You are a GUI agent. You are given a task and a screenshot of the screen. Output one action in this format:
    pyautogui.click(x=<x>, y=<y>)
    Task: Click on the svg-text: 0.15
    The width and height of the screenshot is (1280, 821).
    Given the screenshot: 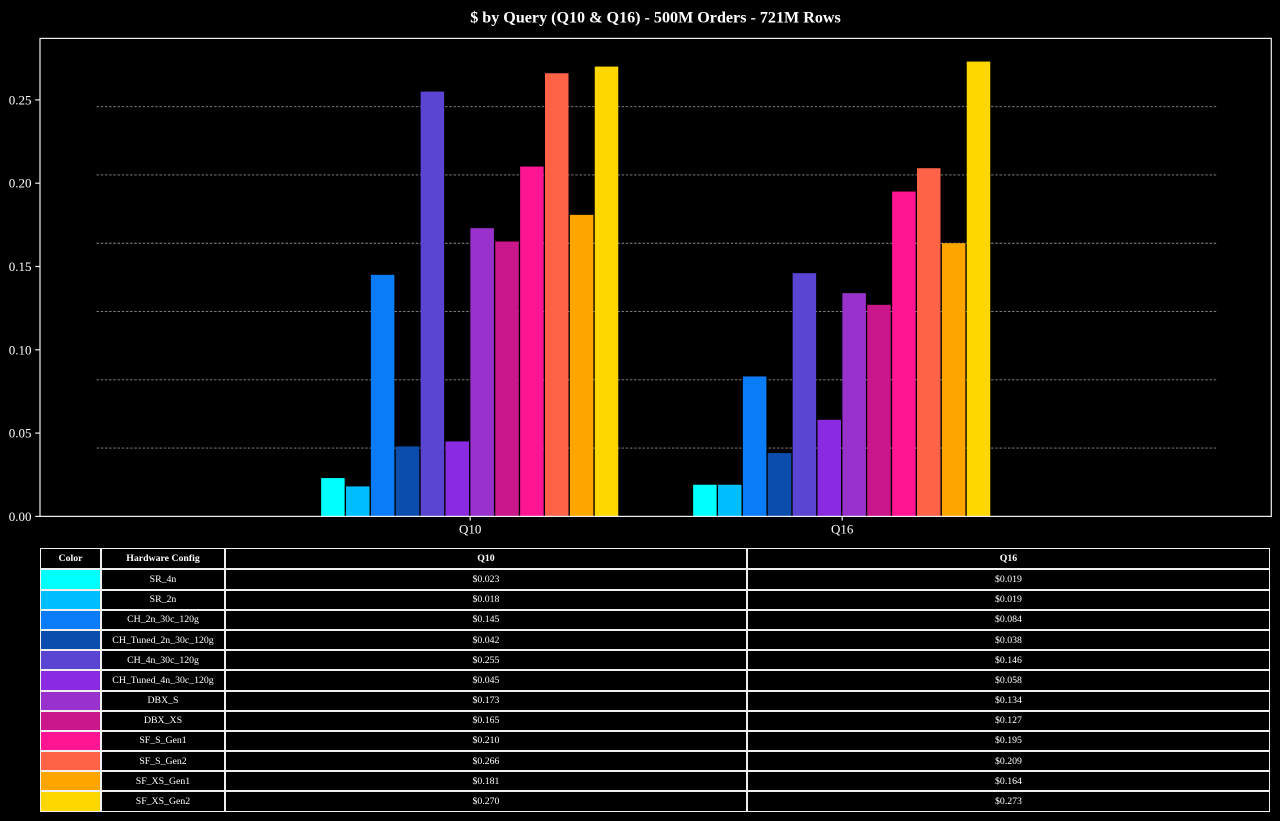 What is the action you would take?
    pyautogui.click(x=20, y=266)
    